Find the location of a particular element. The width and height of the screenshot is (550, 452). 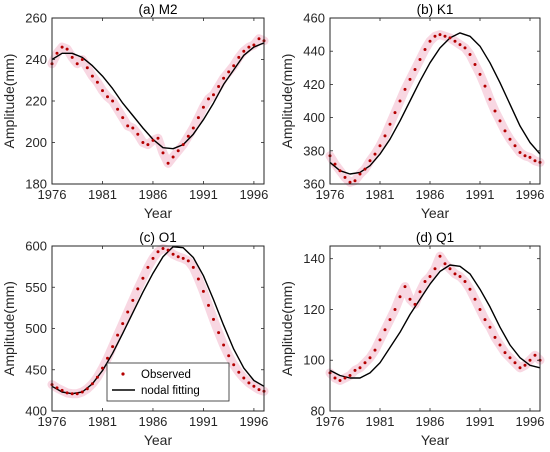

y-tick-label: 140 is located at coordinates (314, 258).